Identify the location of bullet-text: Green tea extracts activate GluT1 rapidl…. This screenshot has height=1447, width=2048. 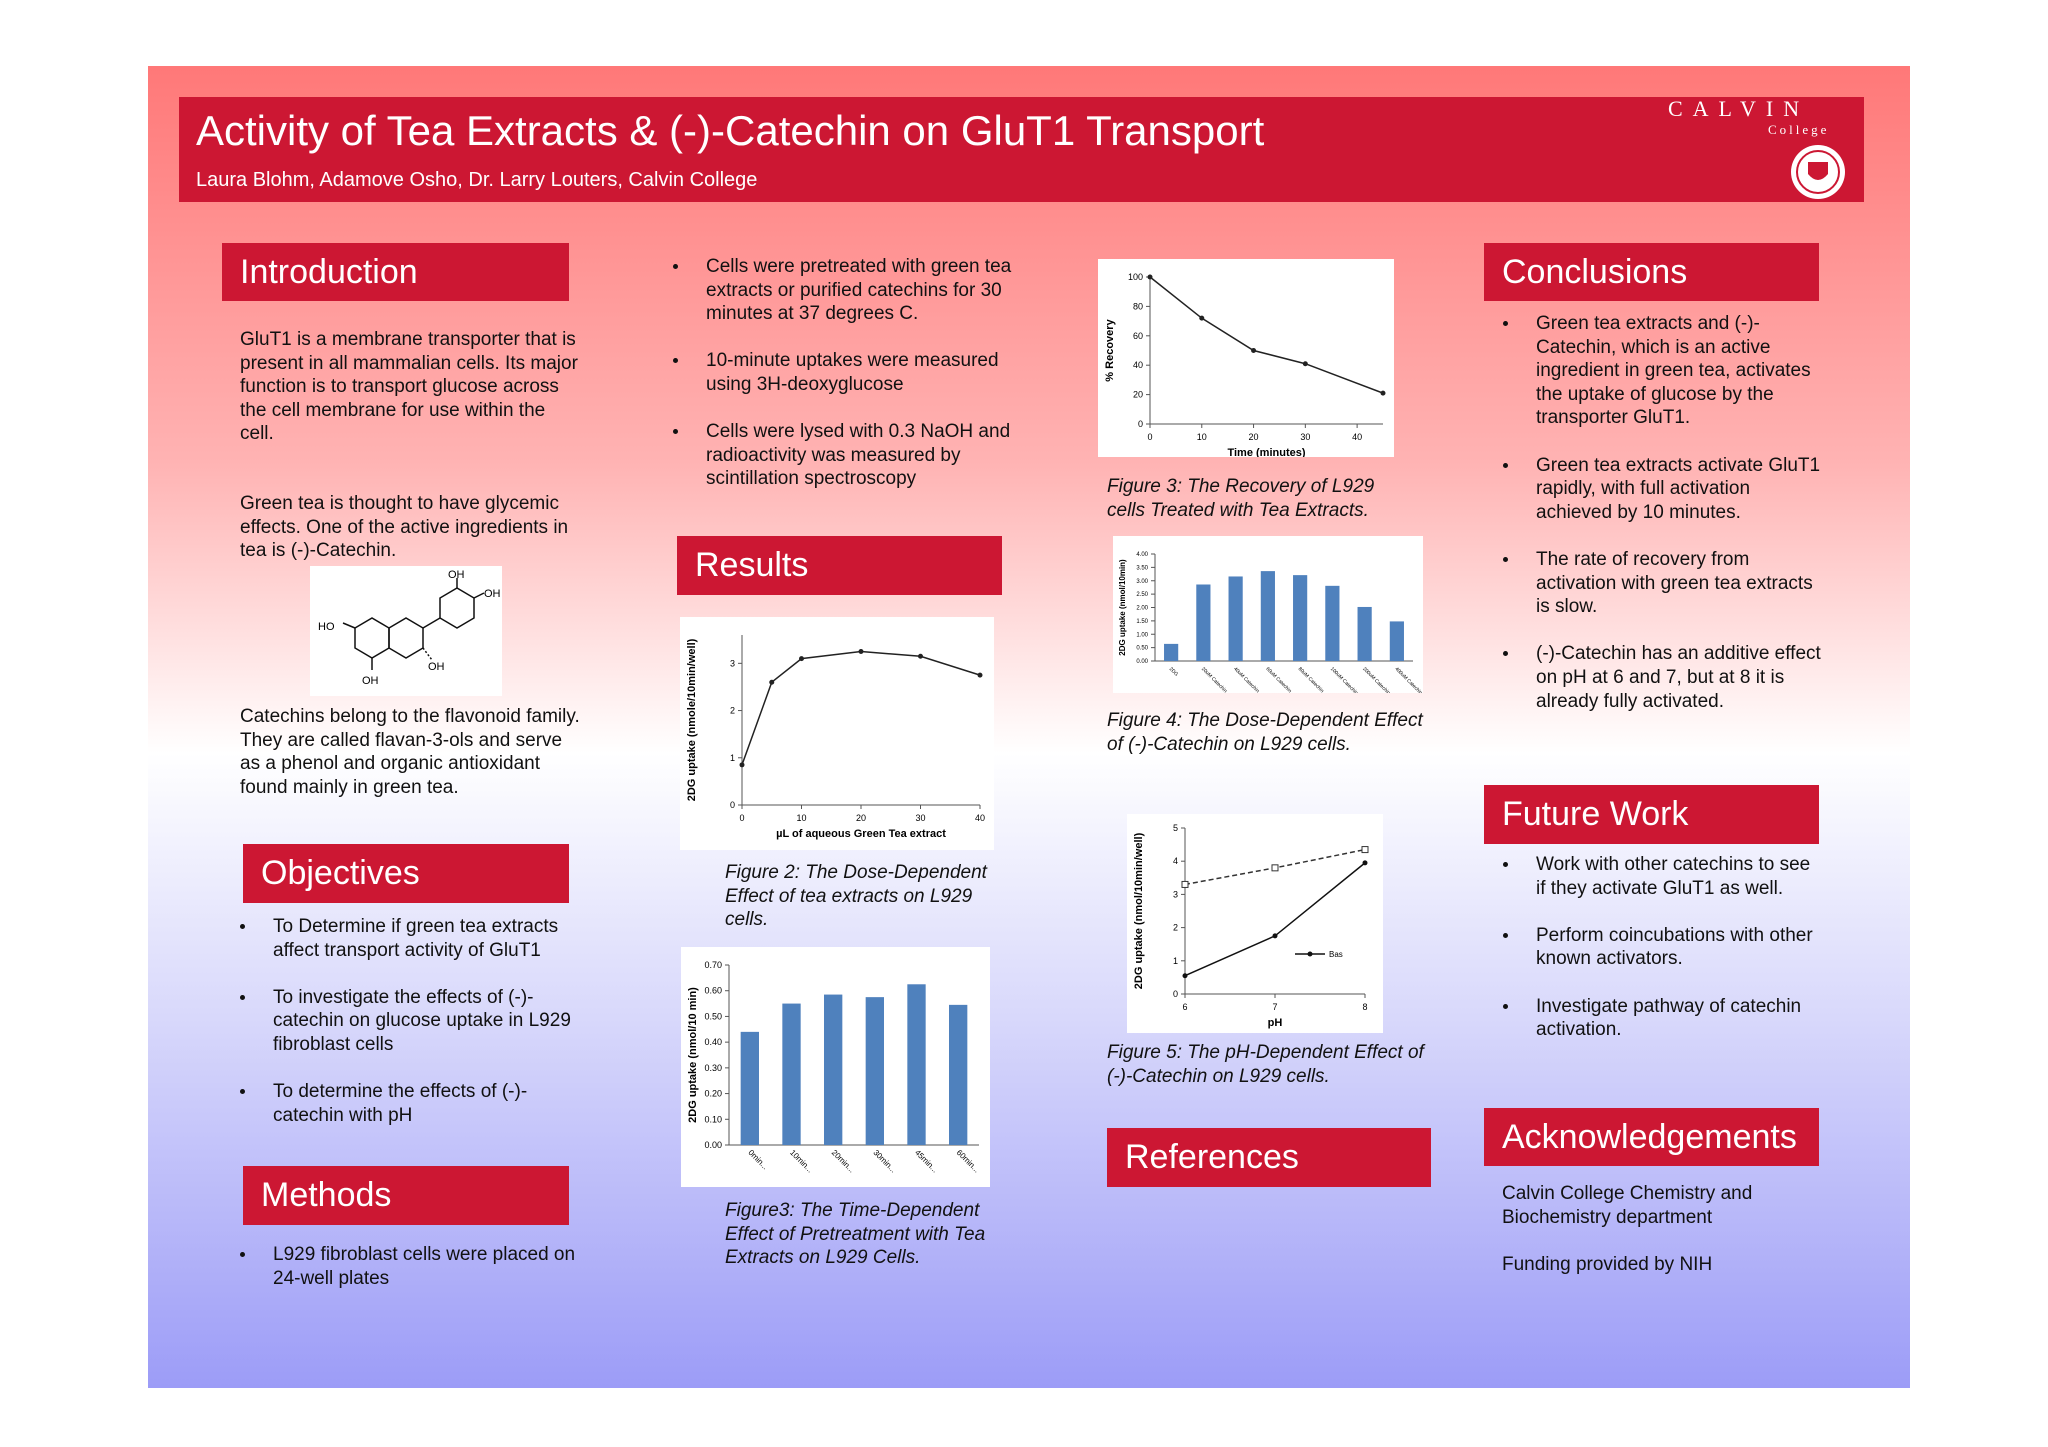
(1678, 488).